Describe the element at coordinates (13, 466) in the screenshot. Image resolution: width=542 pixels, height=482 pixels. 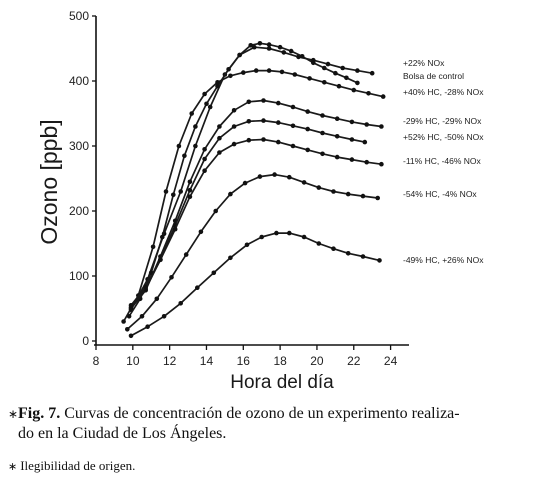
I see `footnote-marker: ∗` at that location.